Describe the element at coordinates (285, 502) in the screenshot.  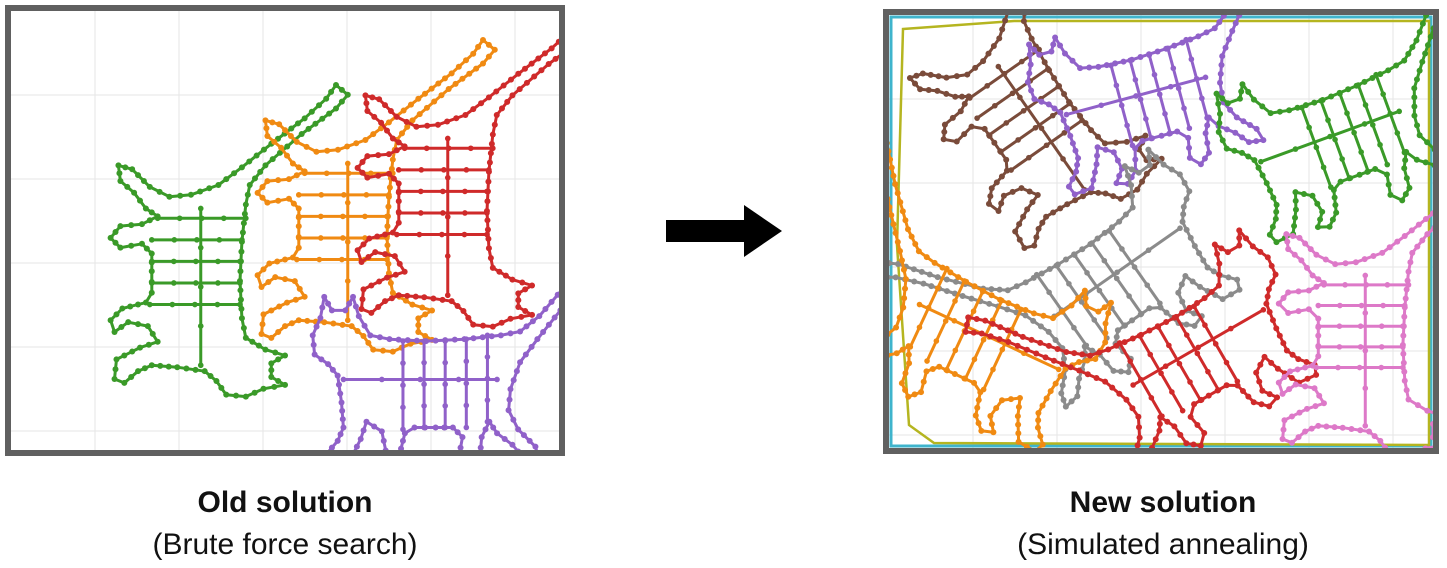
I see `old-solution-title: Old solution` at that location.